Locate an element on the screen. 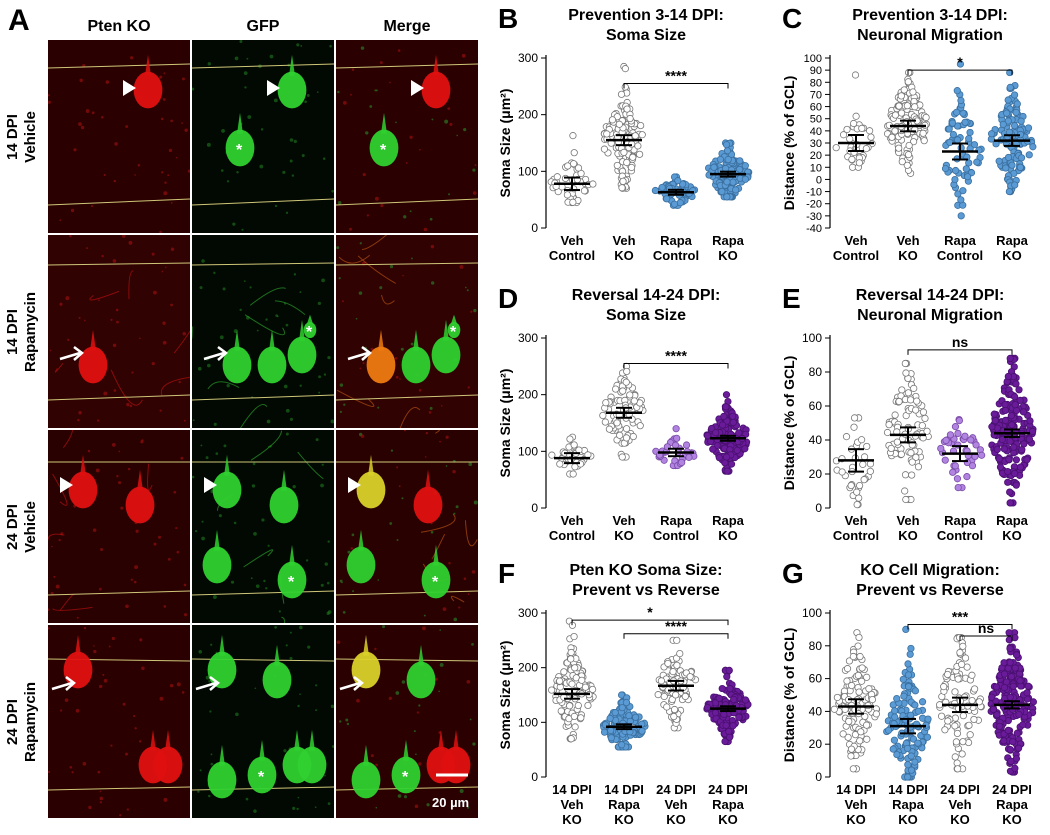 Image resolution: width=1050 pixels, height=835 pixels. x-tick-label: Control is located at coordinates (676, 535).